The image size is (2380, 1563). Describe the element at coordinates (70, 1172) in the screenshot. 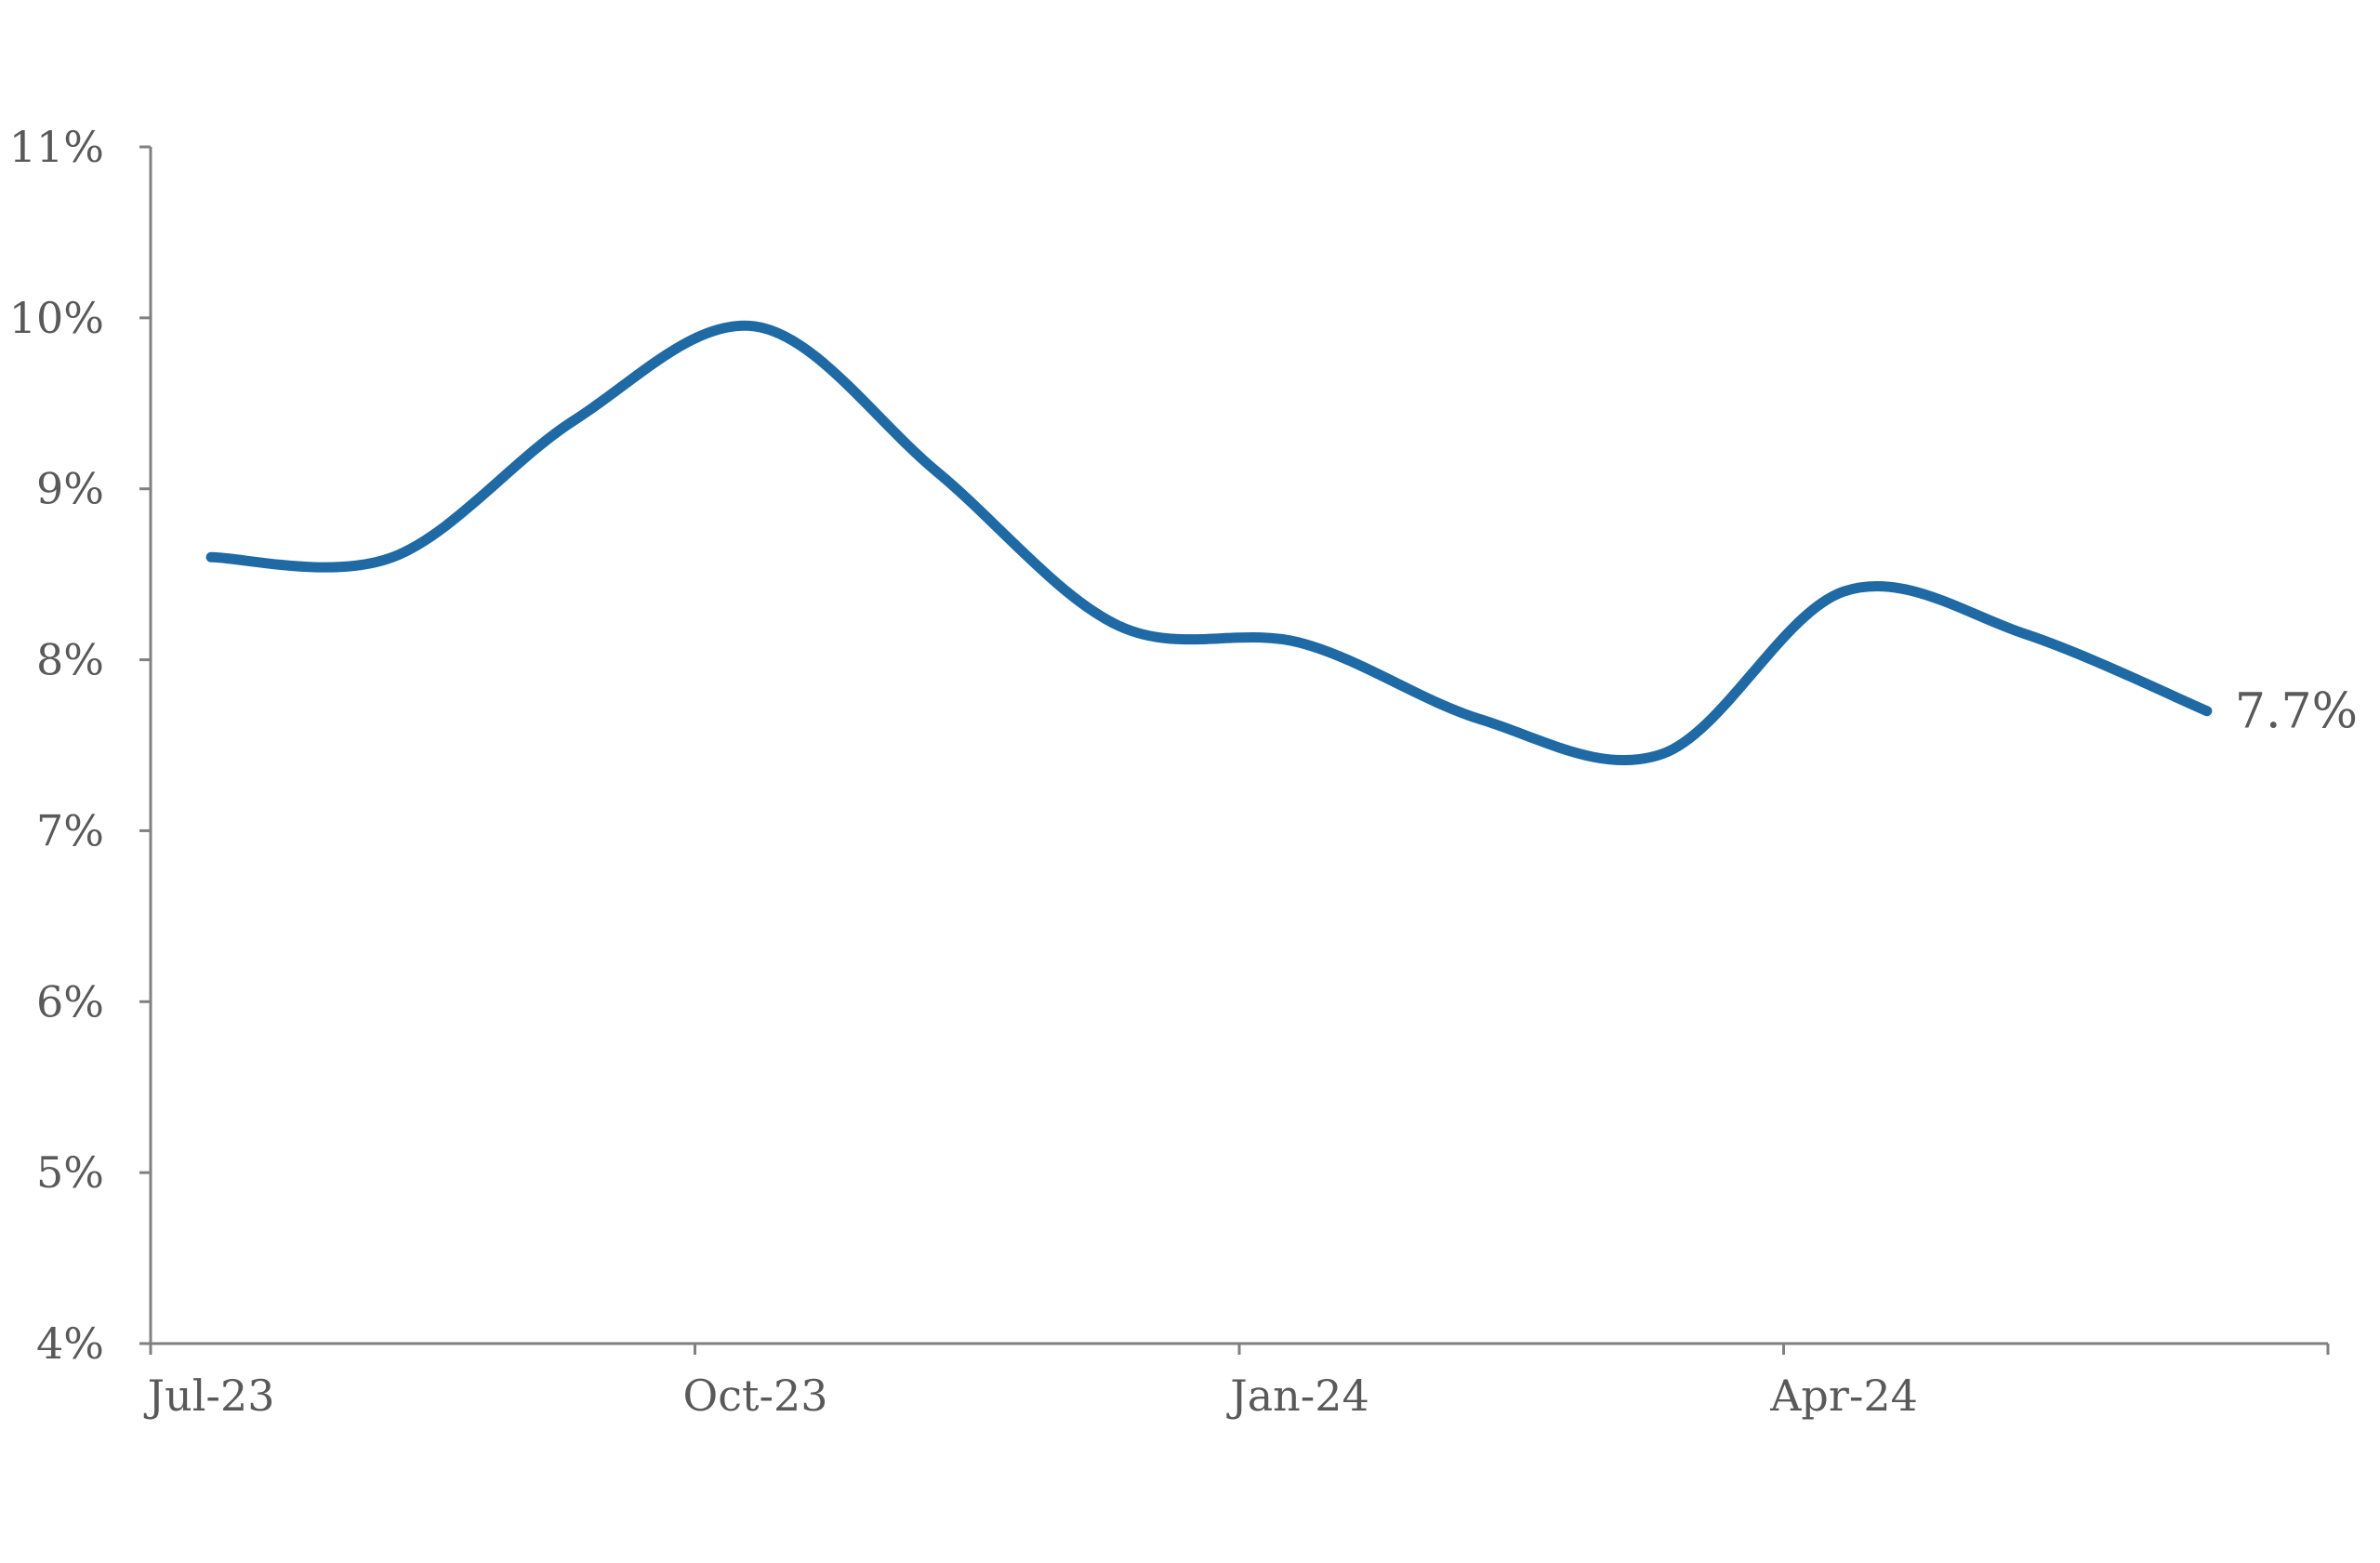

I see `y-tick-label: 5%` at that location.